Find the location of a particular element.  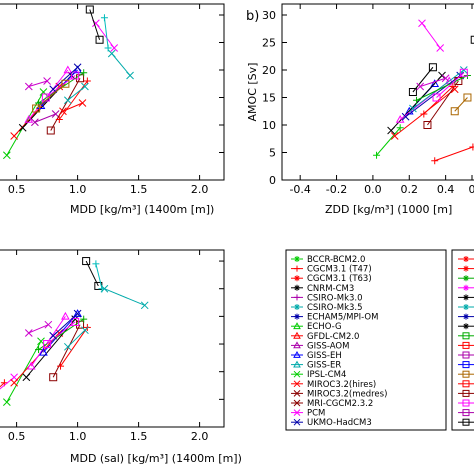

legend-box is located at coordinates (366, 340).